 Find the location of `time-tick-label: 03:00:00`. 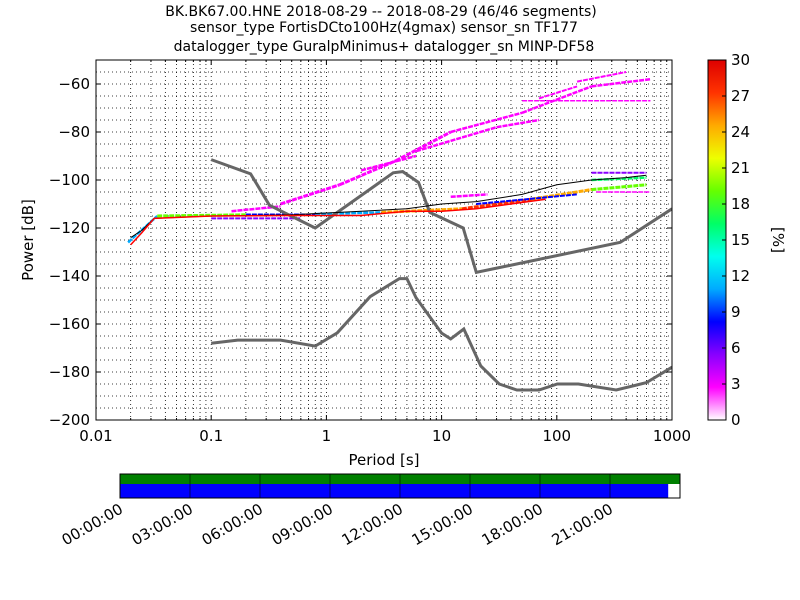

time-tick-label: 03:00:00 is located at coordinates (162, 524).